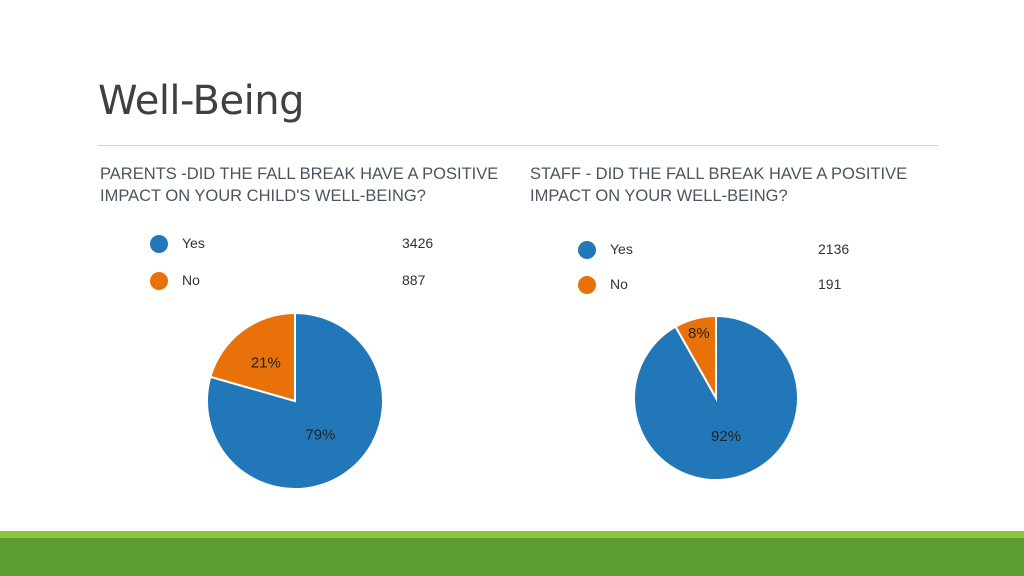 Image resolution: width=1024 pixels, height=576 pixels. I want to click on parents-legend-no: No 887, so click(310, 281).